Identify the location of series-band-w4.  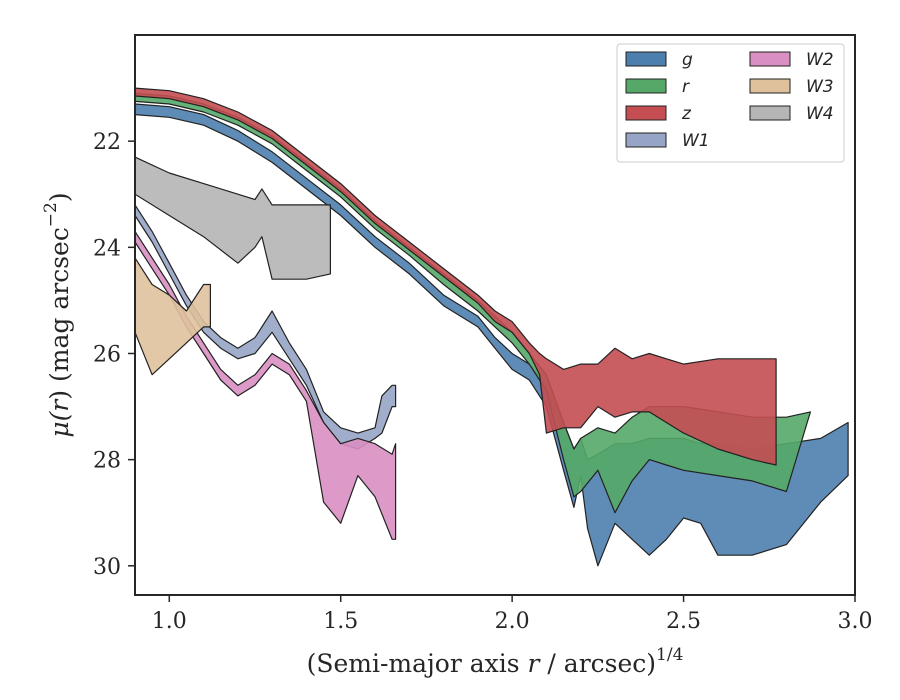
(233, 218).